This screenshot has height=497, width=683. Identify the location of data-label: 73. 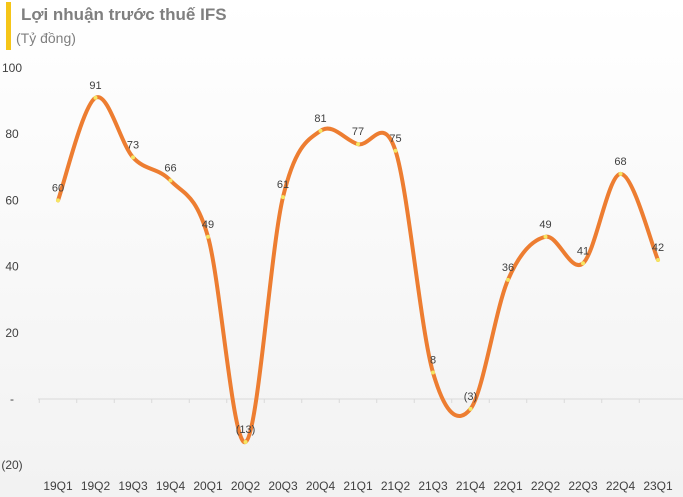
(133, 145).